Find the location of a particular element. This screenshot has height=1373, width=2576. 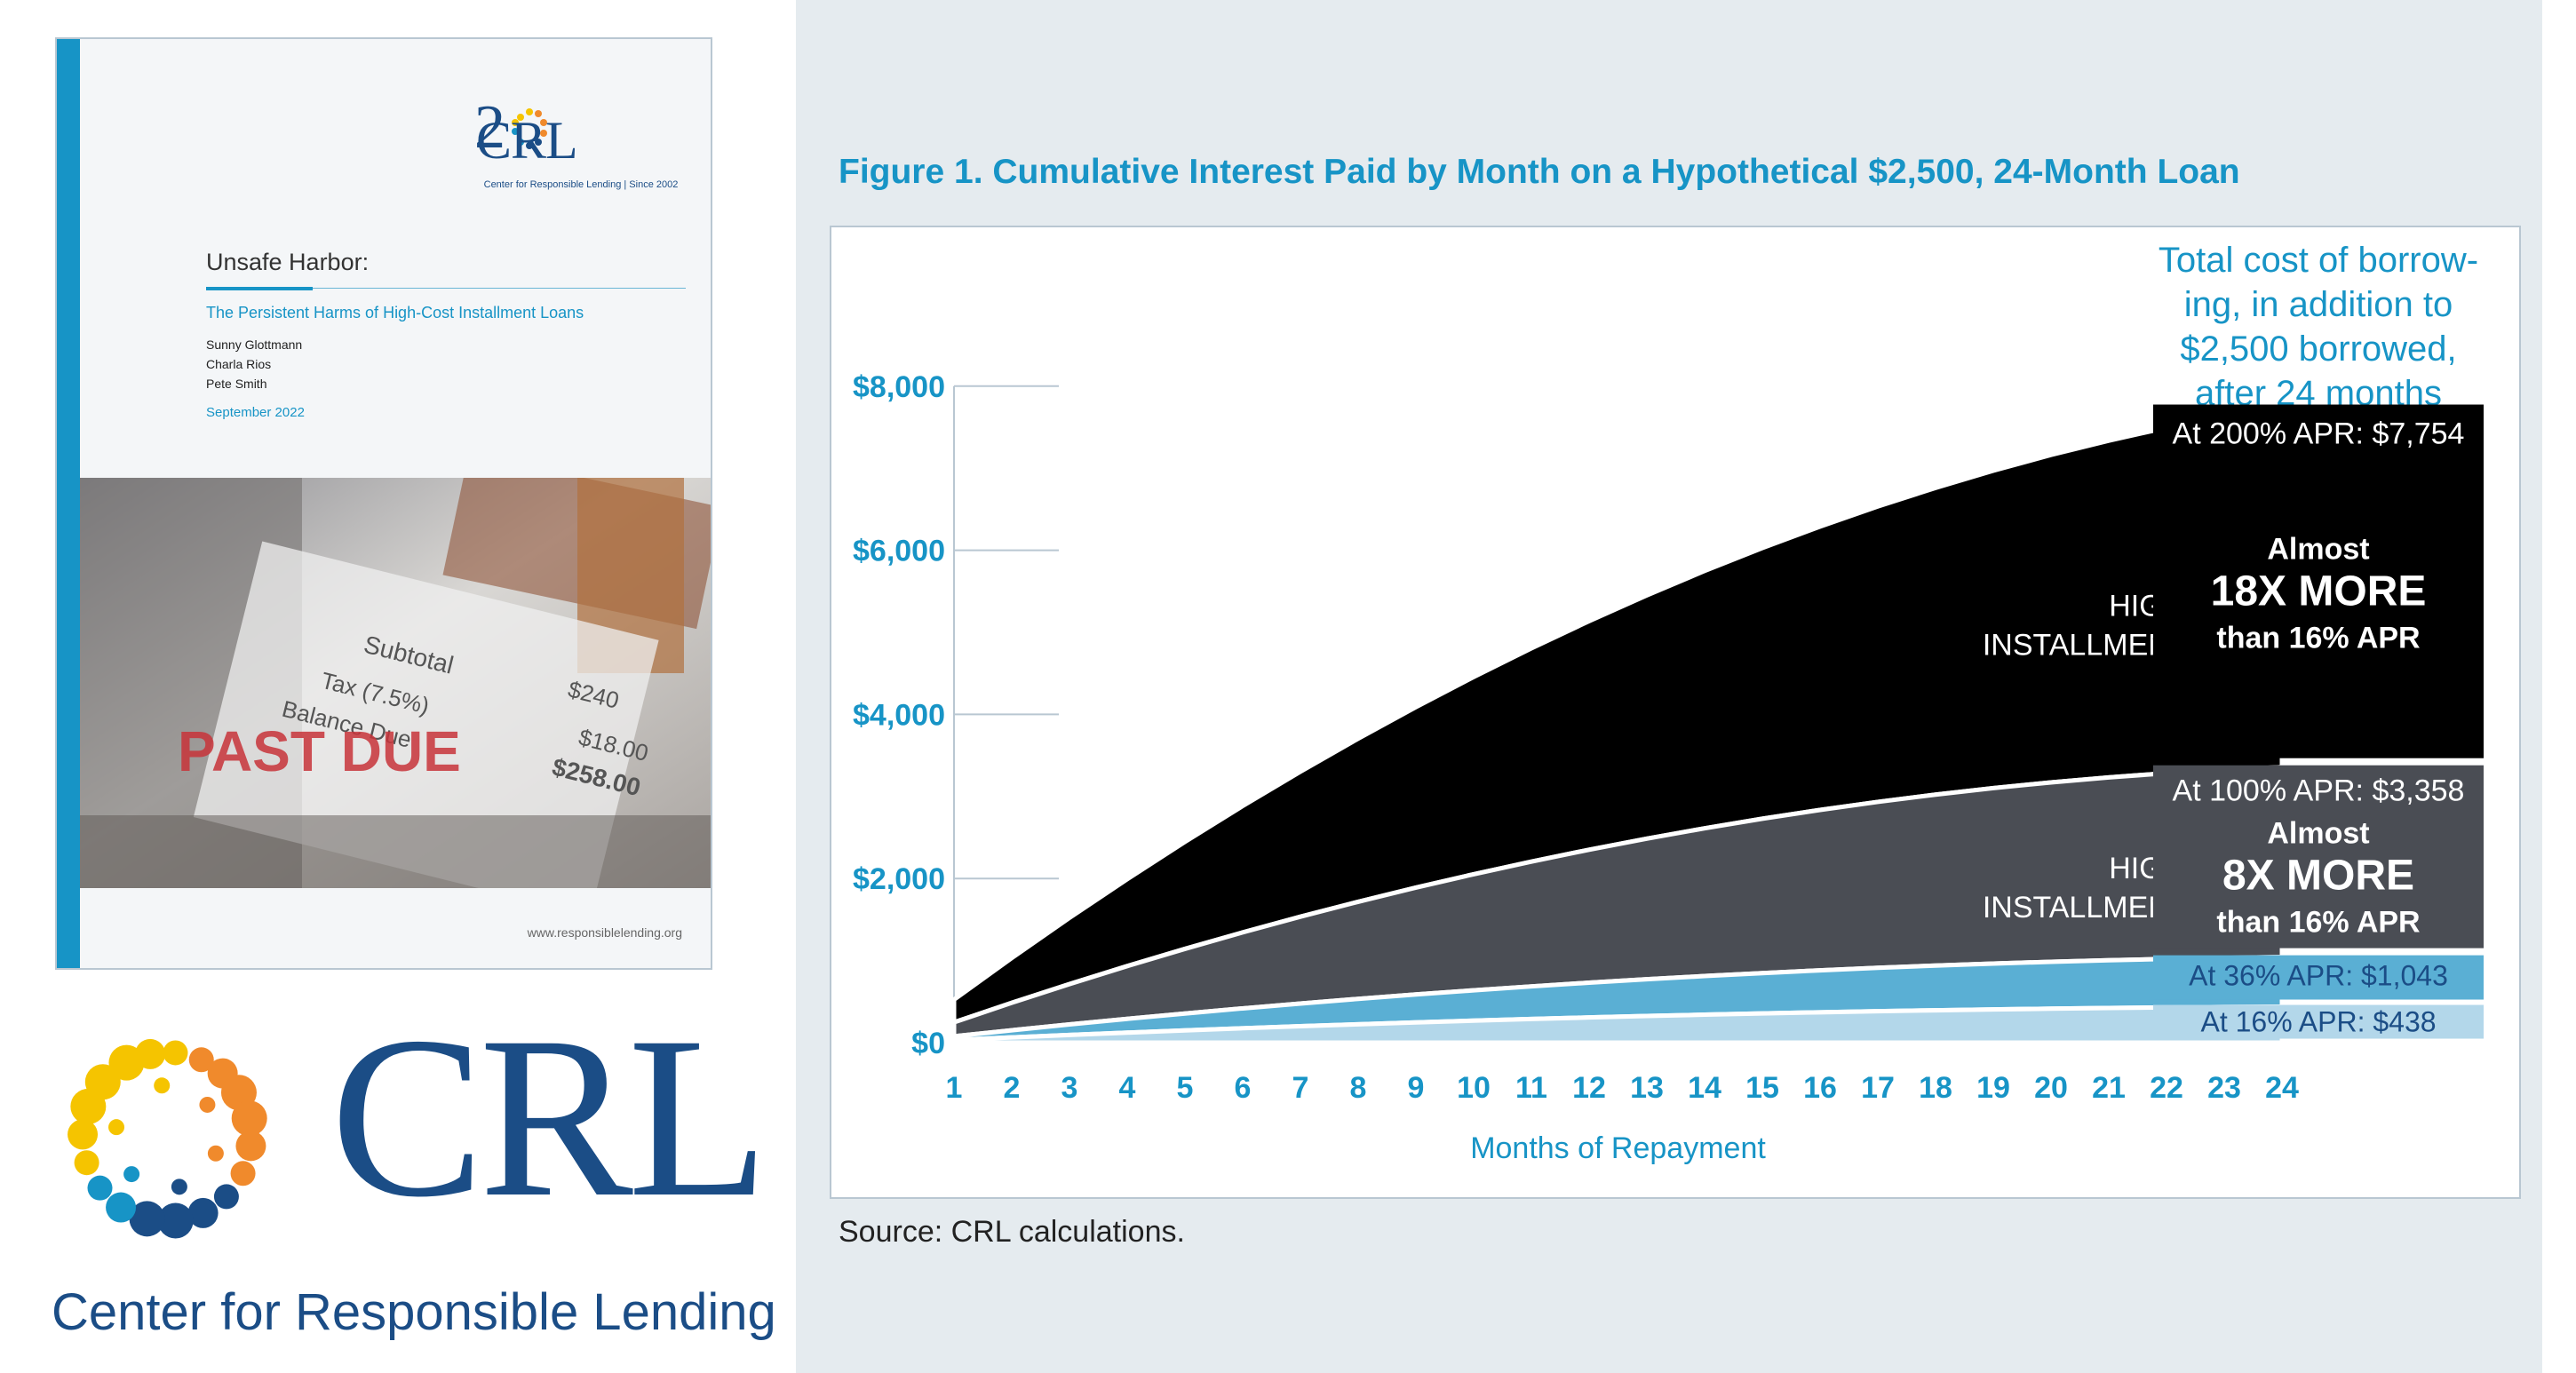

x-tick-label: 13 is located at coordinates (1647, 1088).